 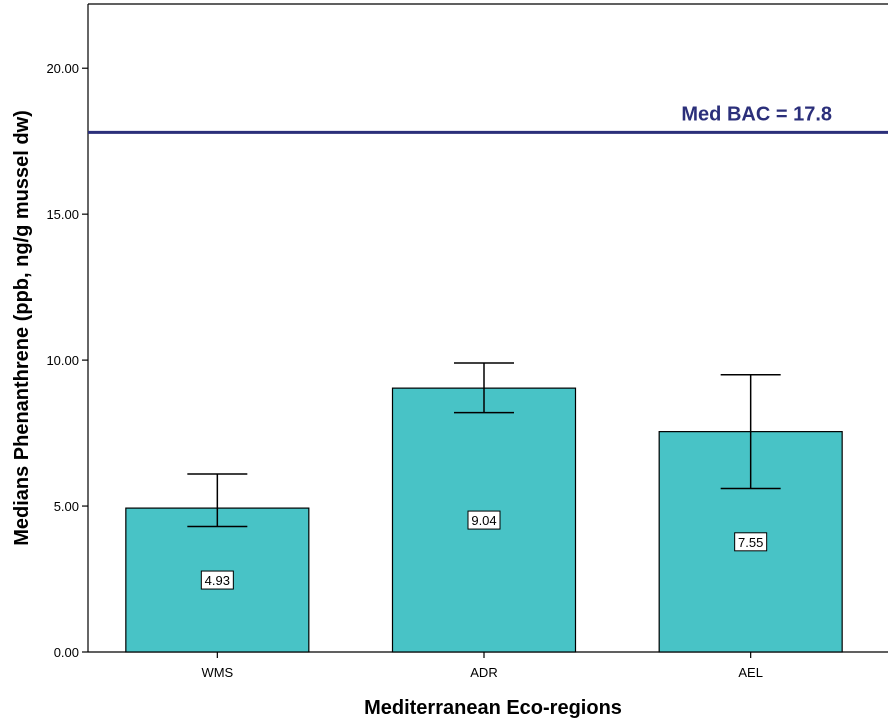 I want to click on y-tick-label: 15.00, so click(x=62, y=214).